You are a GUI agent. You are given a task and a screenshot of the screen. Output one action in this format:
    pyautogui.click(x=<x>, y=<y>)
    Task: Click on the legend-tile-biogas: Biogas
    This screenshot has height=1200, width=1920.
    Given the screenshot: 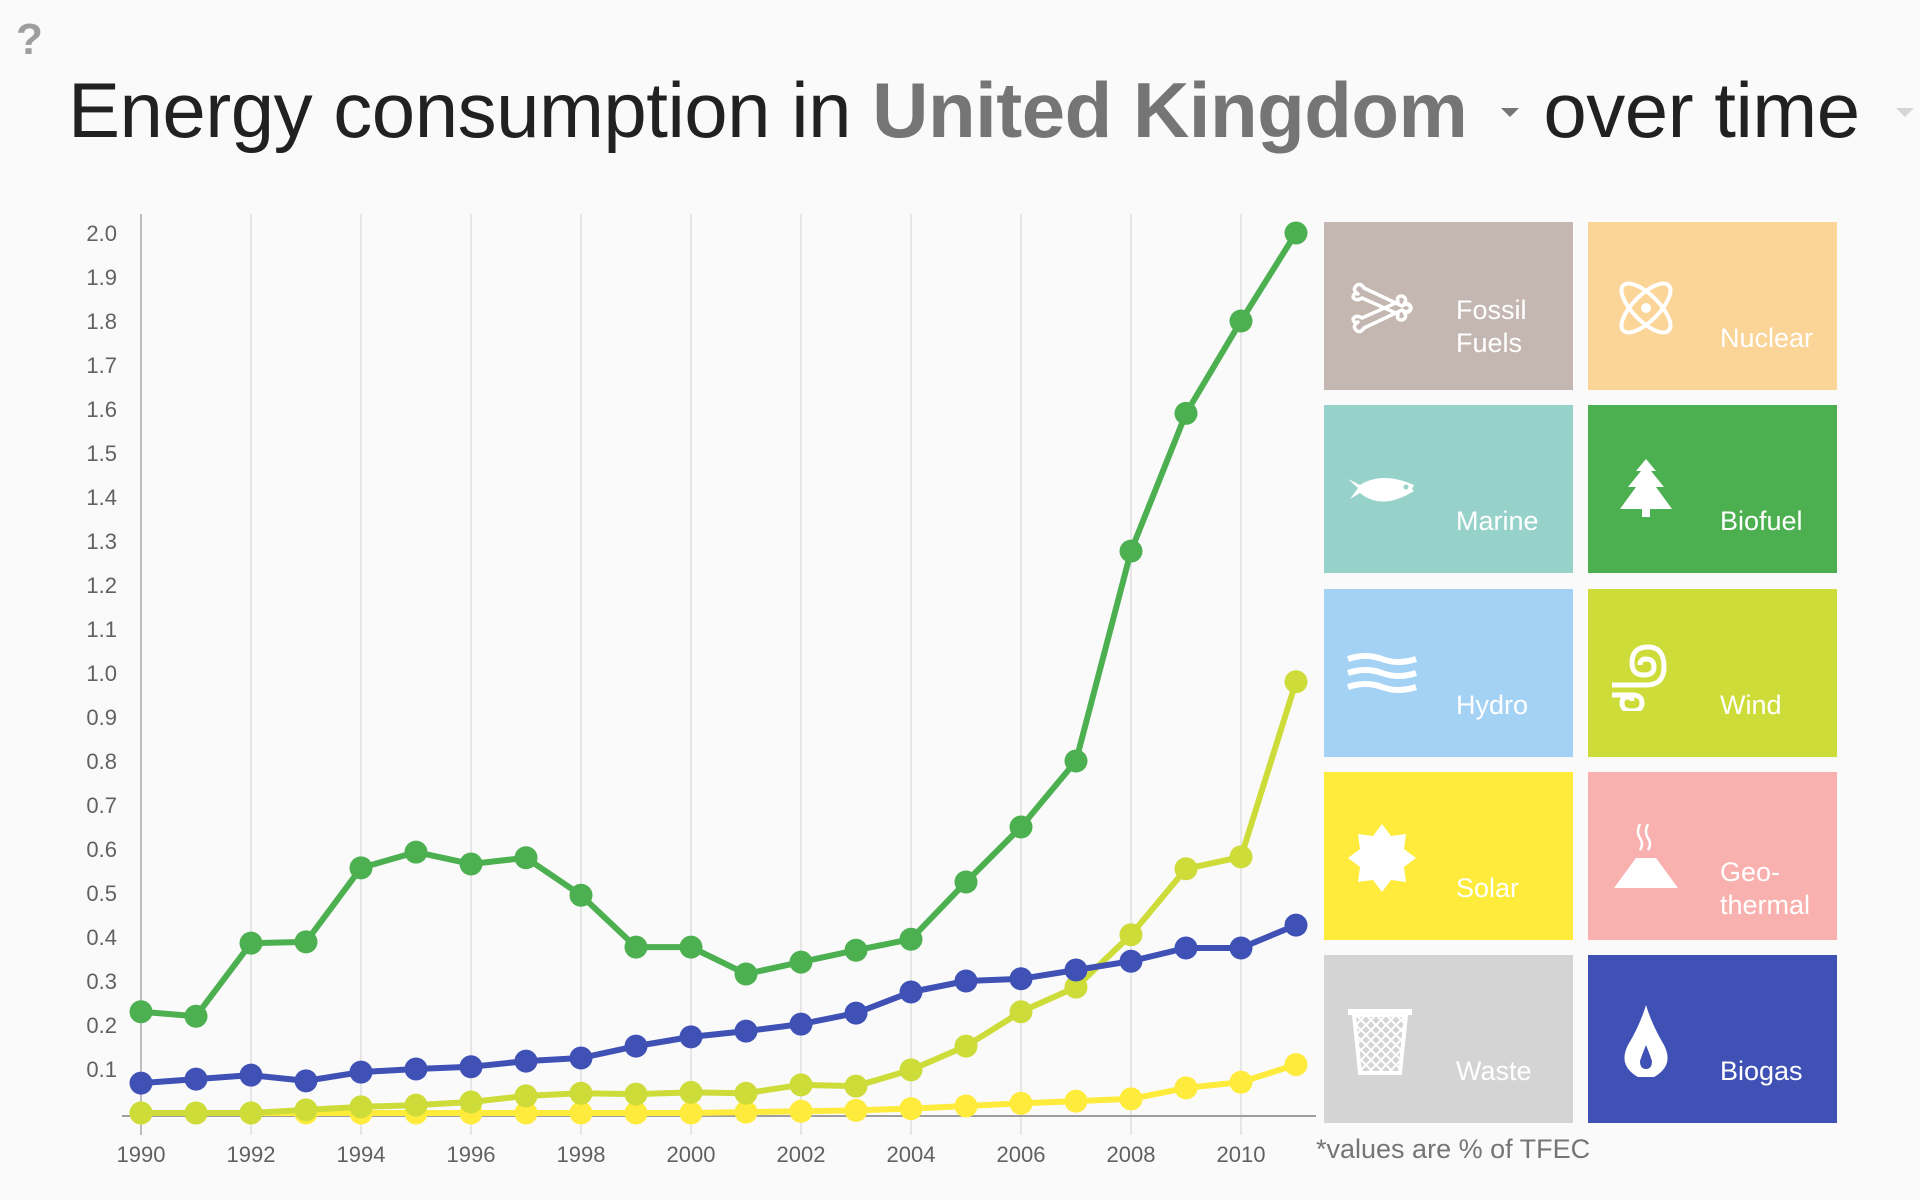 What is the action you would take?
    pyautogui.click(x=1712, y=1039)
    